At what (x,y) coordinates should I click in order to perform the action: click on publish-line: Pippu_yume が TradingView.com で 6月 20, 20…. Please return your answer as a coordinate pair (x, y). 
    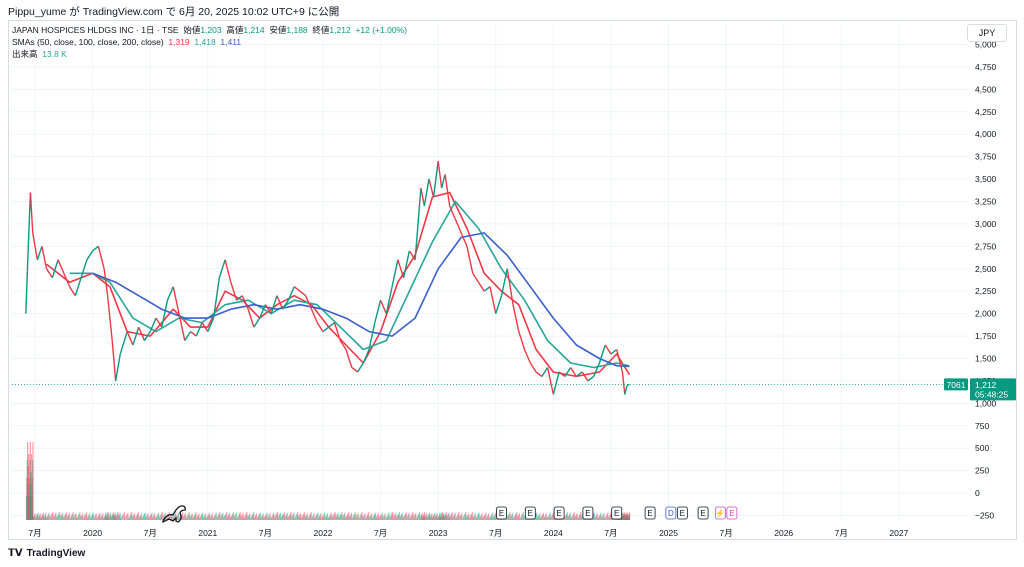
    Looking at the image, I should click on (174, 12).